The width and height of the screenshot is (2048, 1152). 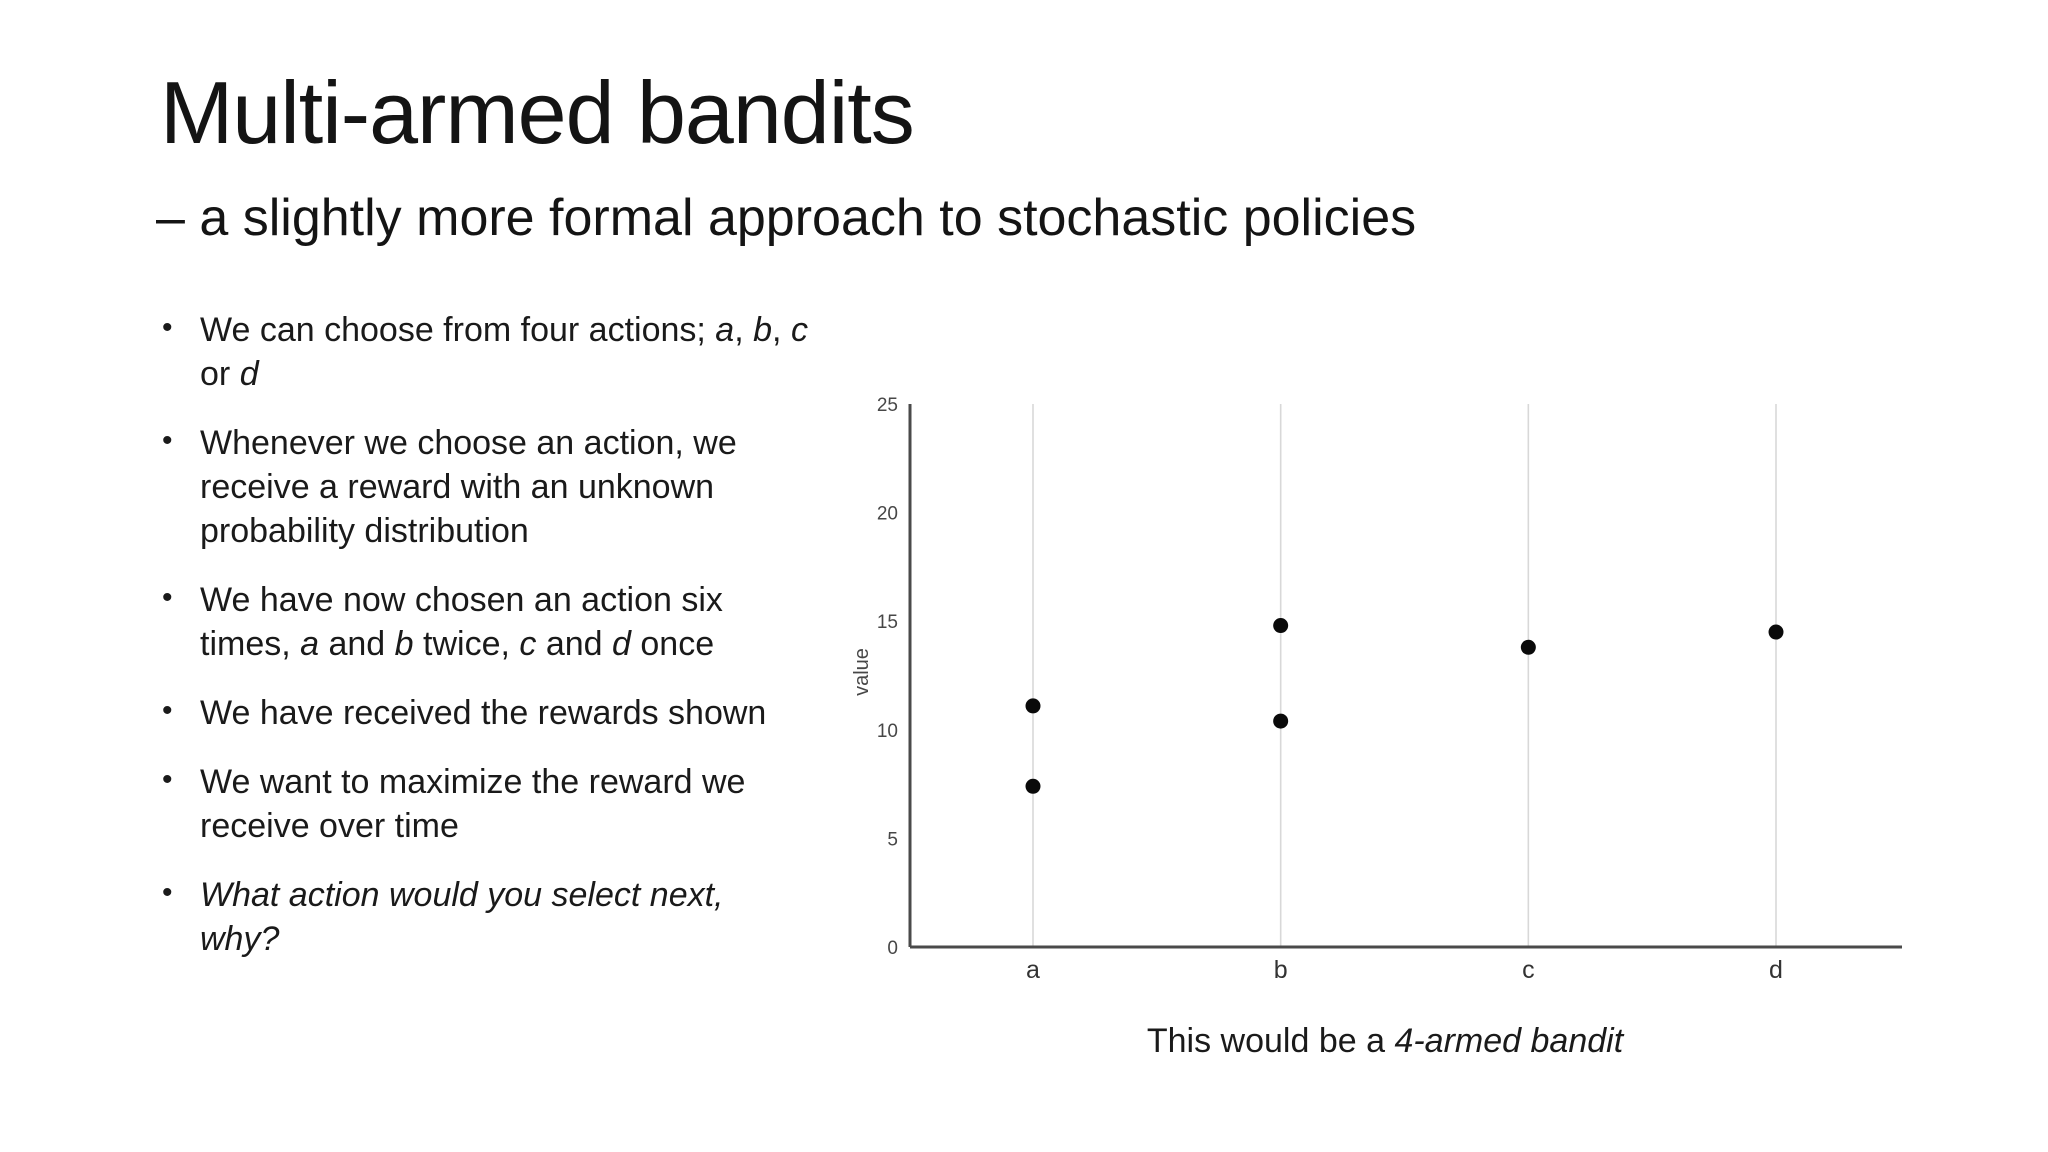 I want to click on data-point-b-14.8, so click(x=1281, y=626).